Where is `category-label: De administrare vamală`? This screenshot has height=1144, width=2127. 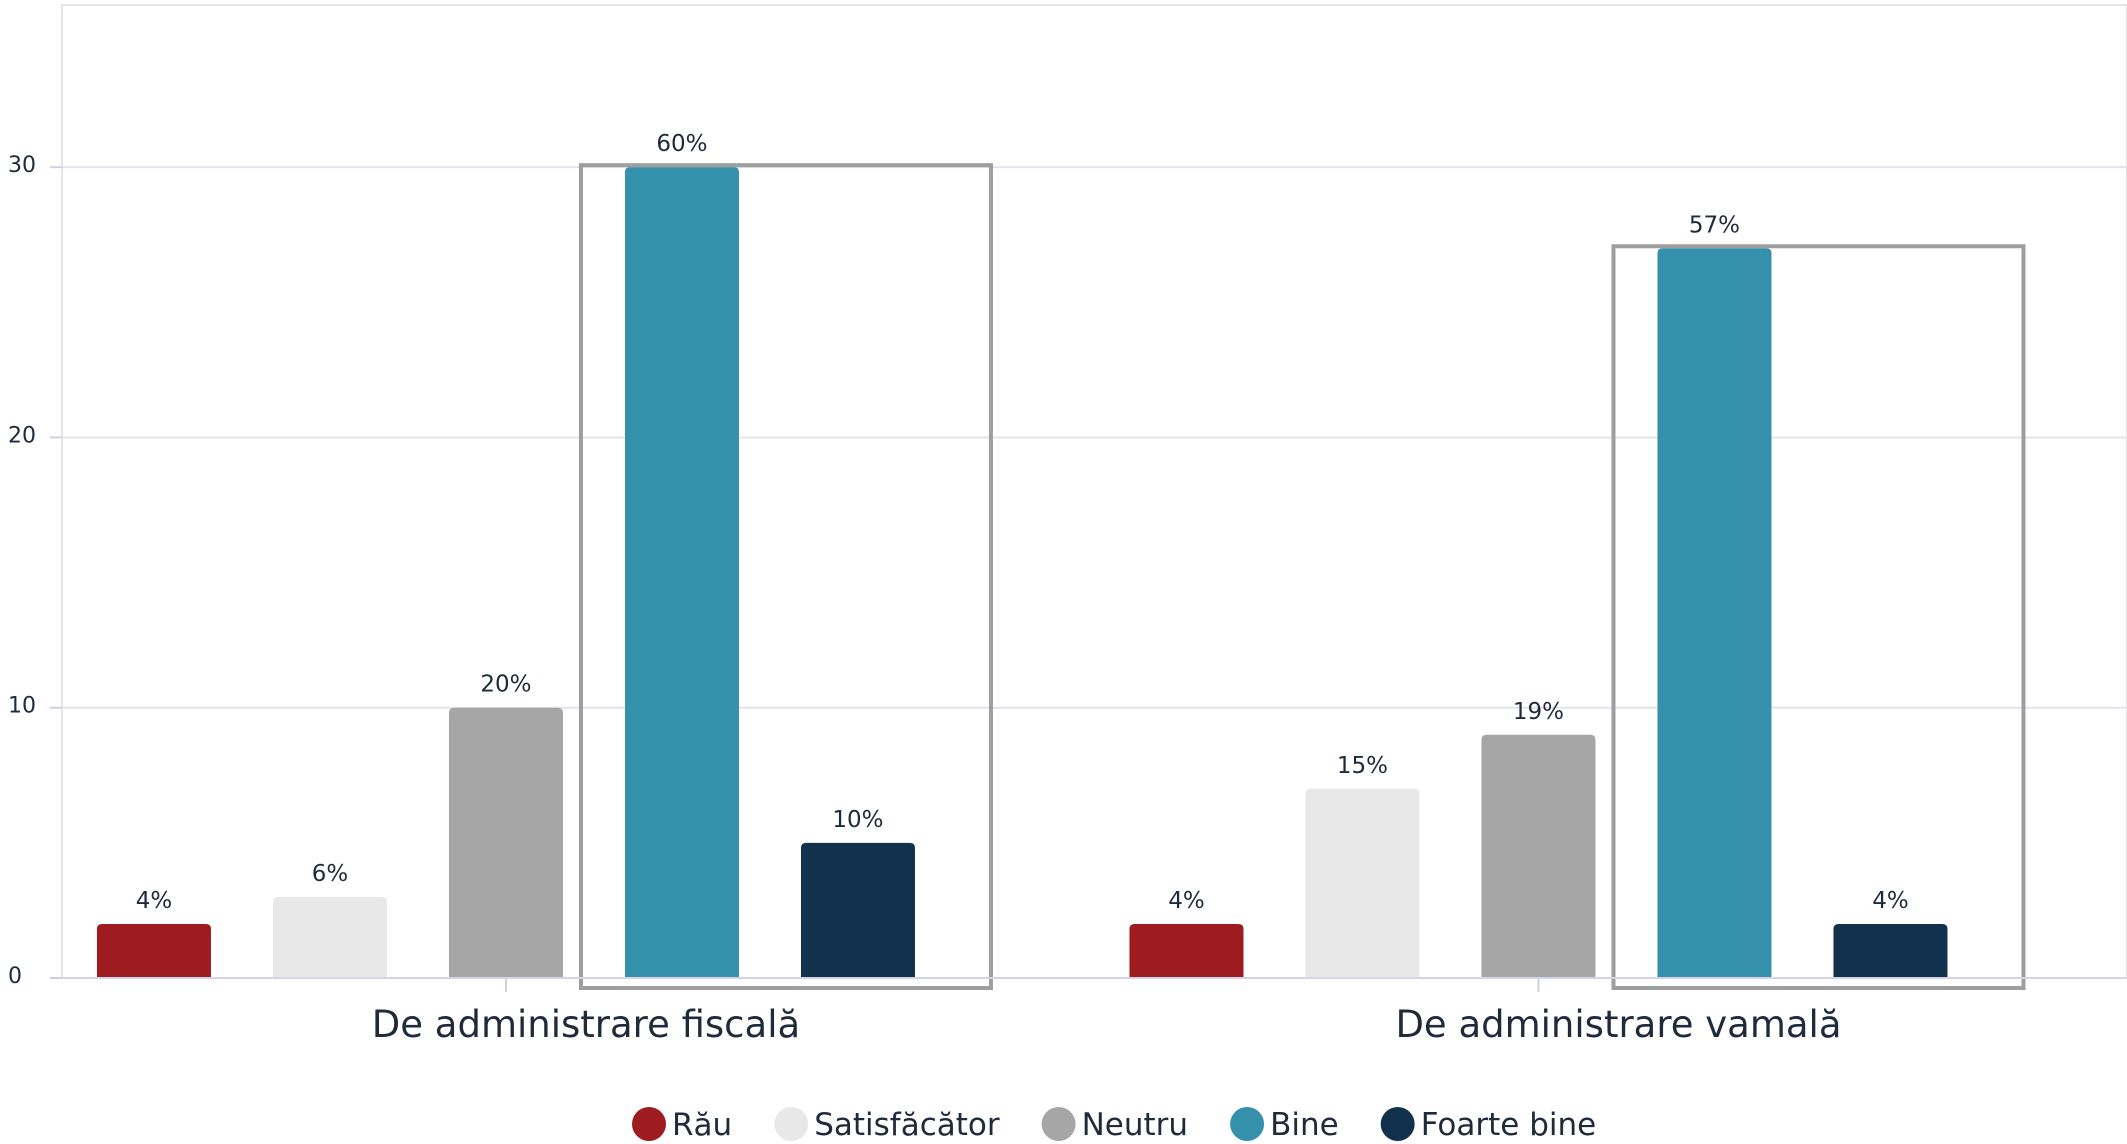
category-label: De administrare vamală is located at coordinates (1618, 1024).